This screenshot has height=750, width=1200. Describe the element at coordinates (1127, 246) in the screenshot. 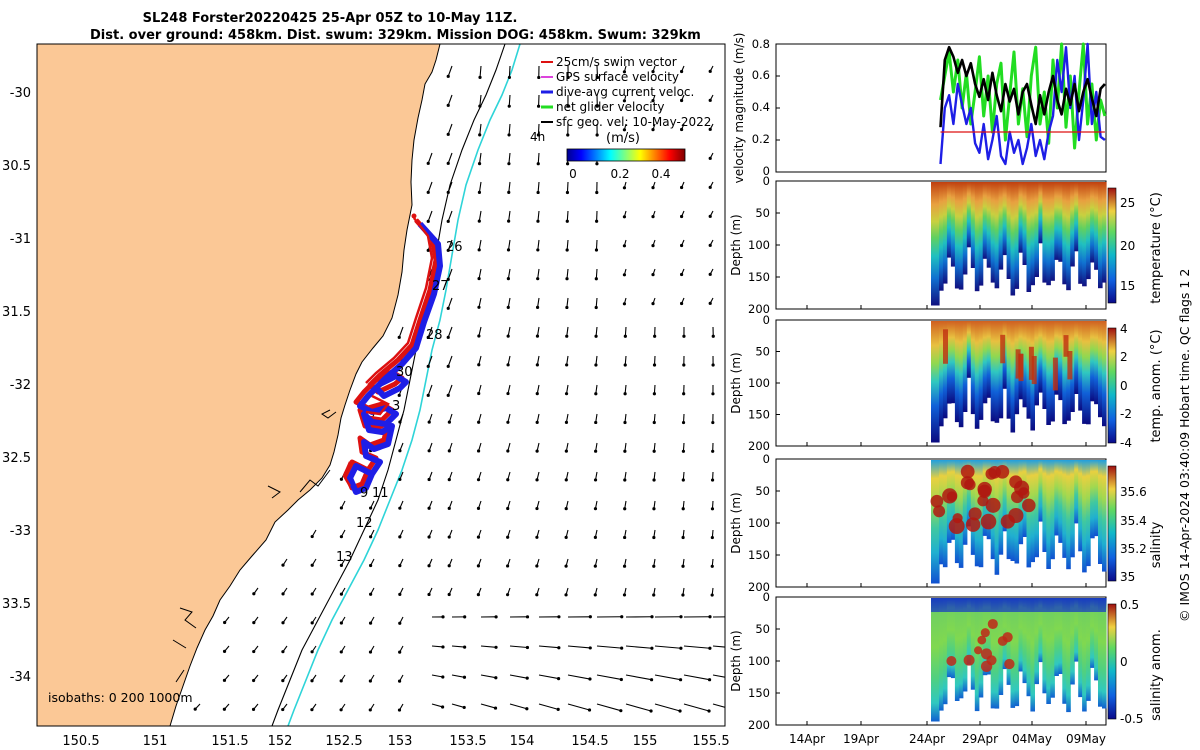

I see `cbar-tick: 20` at that location.